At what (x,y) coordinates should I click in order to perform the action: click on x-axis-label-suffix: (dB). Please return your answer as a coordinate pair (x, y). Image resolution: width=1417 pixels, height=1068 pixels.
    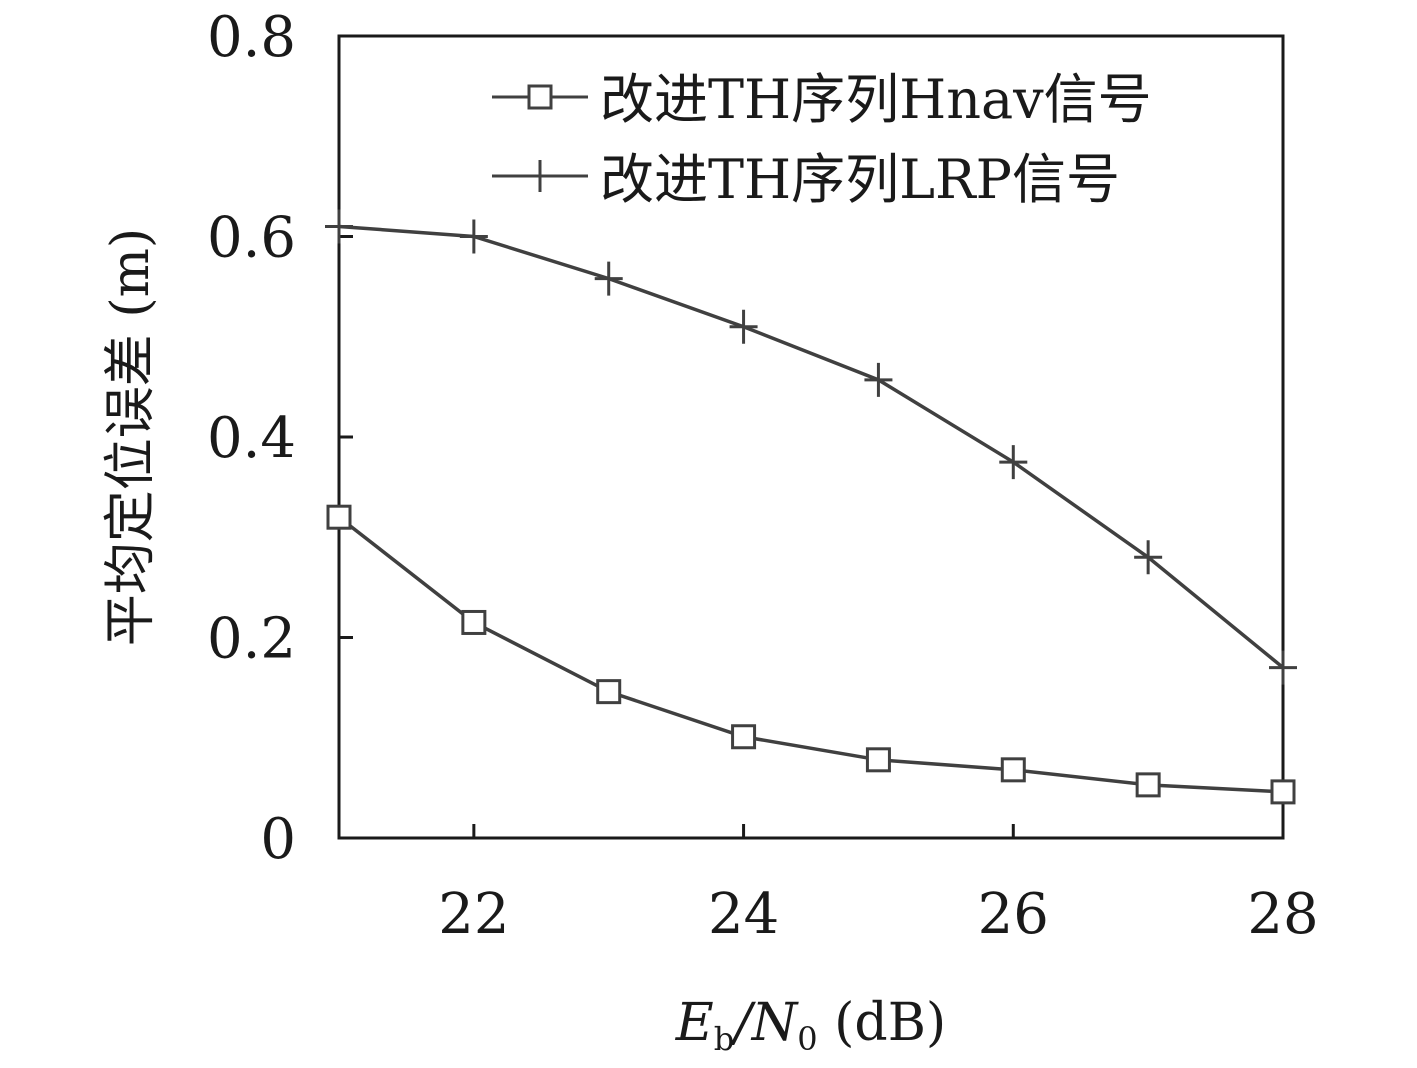
    Looking at the image, I should click on (882, 1023).